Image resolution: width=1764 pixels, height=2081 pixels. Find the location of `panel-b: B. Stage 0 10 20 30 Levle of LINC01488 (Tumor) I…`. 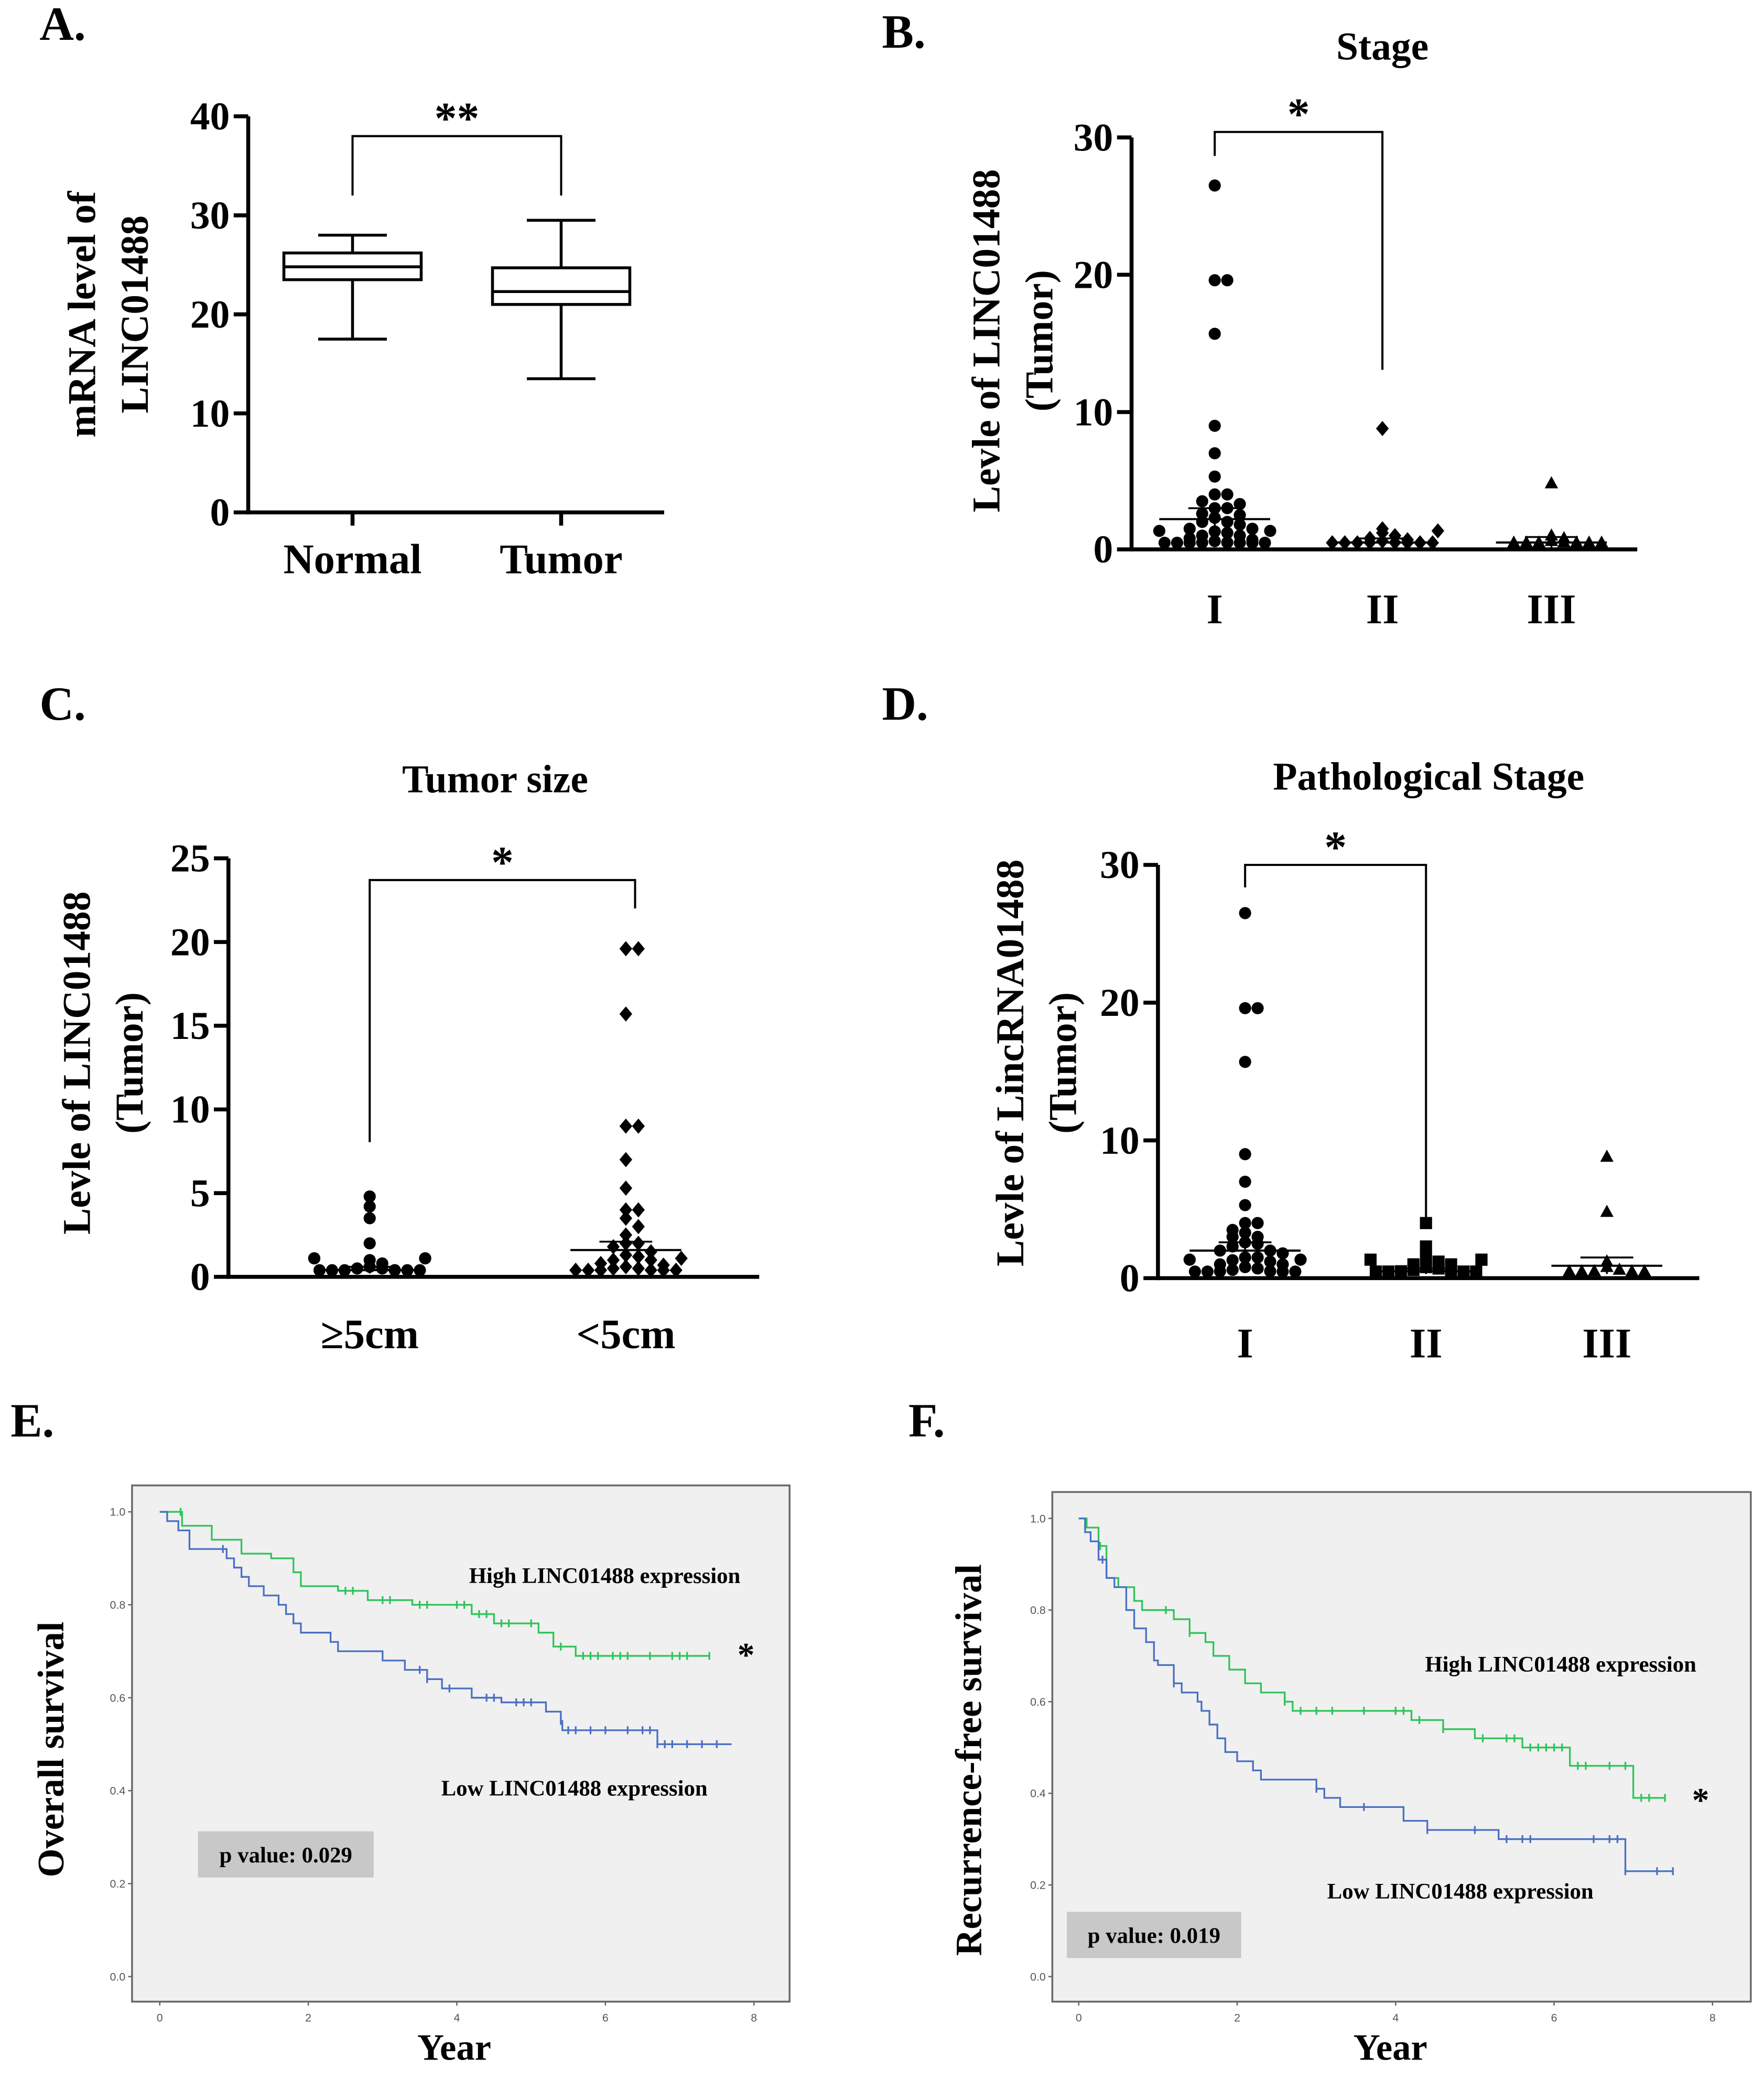

panel-b: B. Stage 0 10 20 30 Levle of LINC01488 (Tumor) I… is located at coordinates (1260, 319).